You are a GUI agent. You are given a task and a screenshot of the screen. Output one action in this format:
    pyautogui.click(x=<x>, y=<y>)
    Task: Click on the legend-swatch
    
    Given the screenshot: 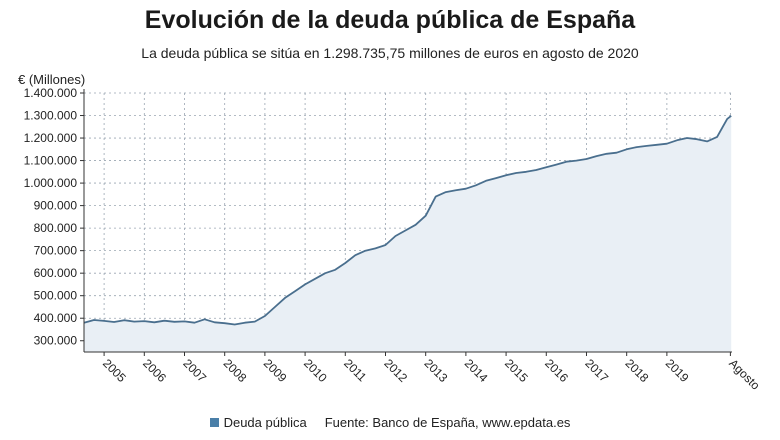 What is the action you would take?
    pyautogui.click(x=214, y=422)
    